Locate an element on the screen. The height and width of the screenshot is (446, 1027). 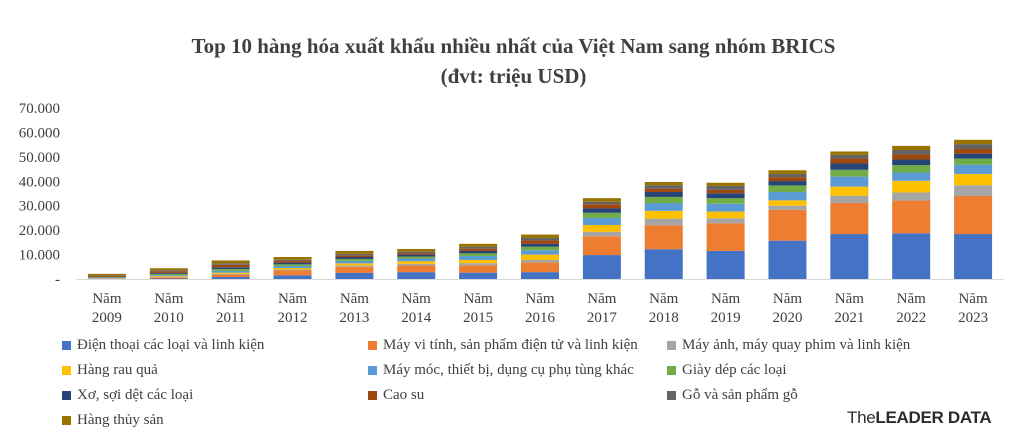
y-tick-label: 50.000 is located at coordinates (39, 158).